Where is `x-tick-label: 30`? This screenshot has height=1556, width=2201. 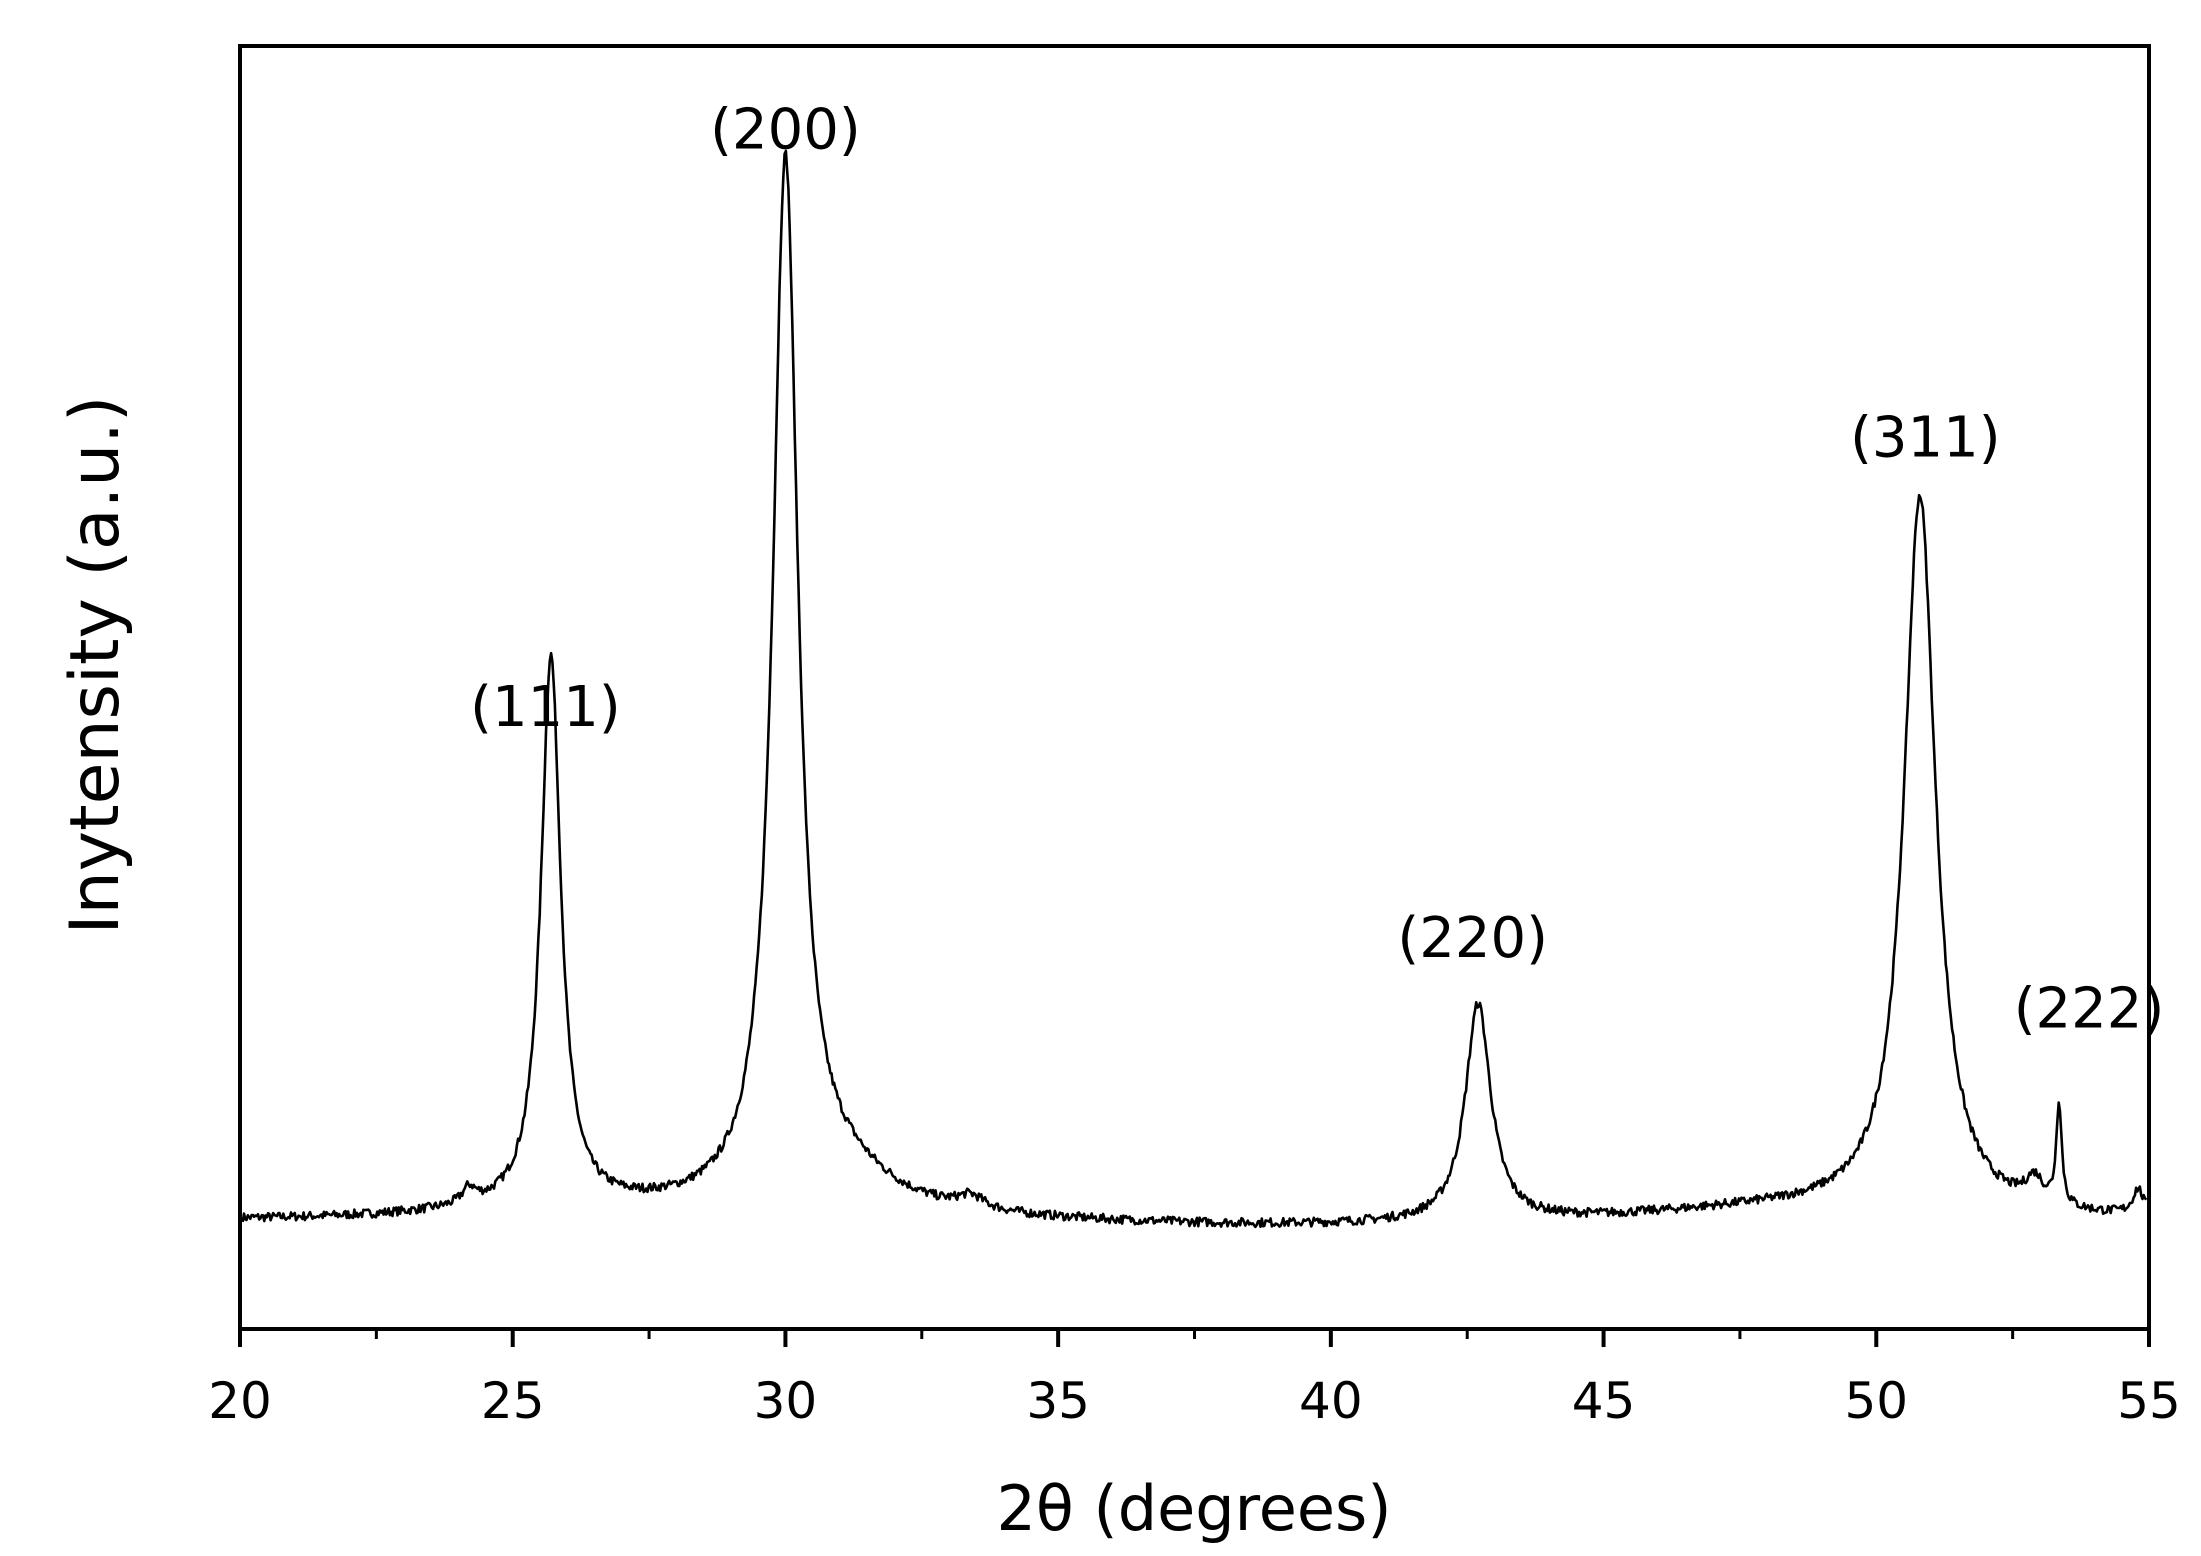
x-tick-label: 30 is located at coordinates (786, 1401).